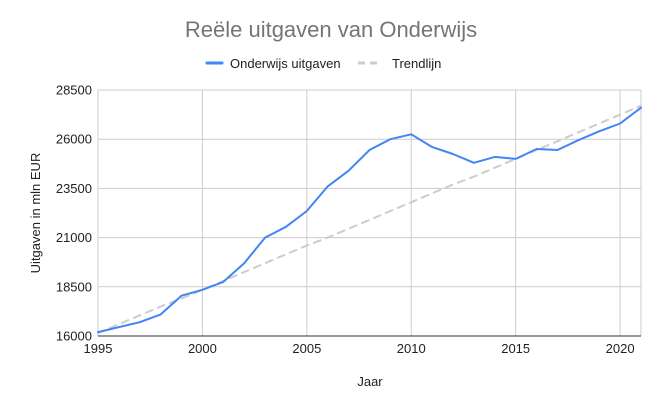 The image size is (663, 410). I want to click on chart-title: Reële uitgaven van Onderwijs, so click(331, 29).